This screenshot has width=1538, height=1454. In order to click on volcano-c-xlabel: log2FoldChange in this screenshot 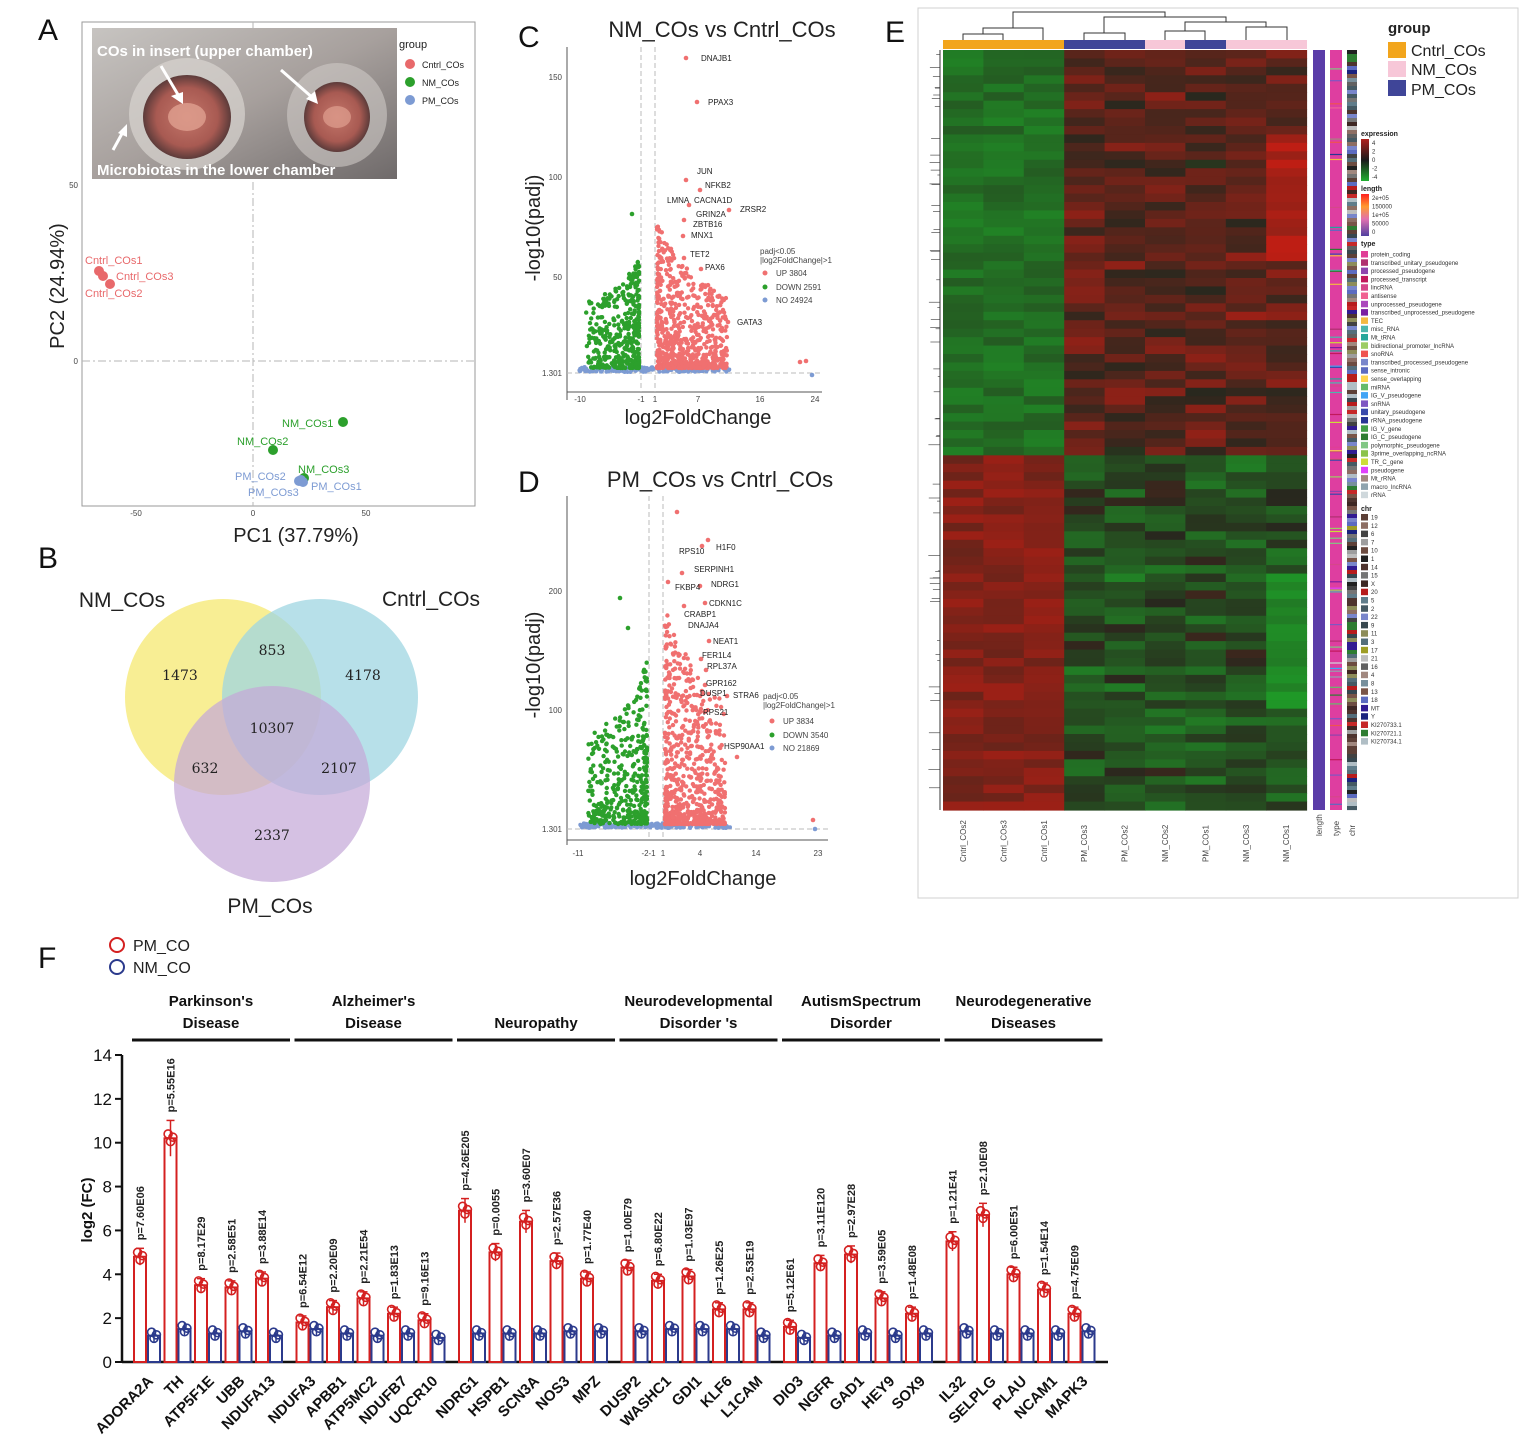, I will do `click(698, 418)`.